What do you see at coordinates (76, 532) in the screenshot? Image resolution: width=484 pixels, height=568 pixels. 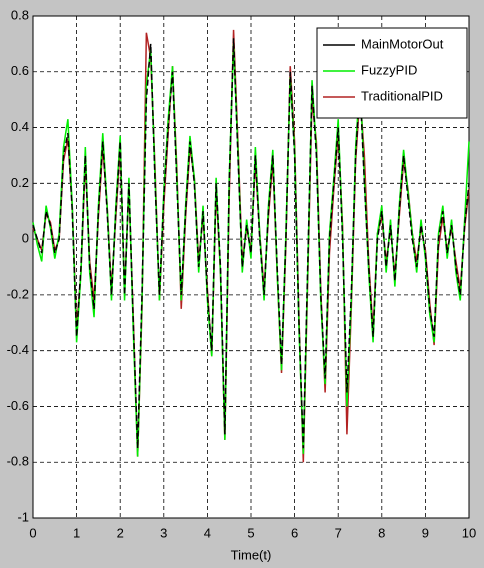 I see `x-tick-label: 1` at bounding box center [76, 532].